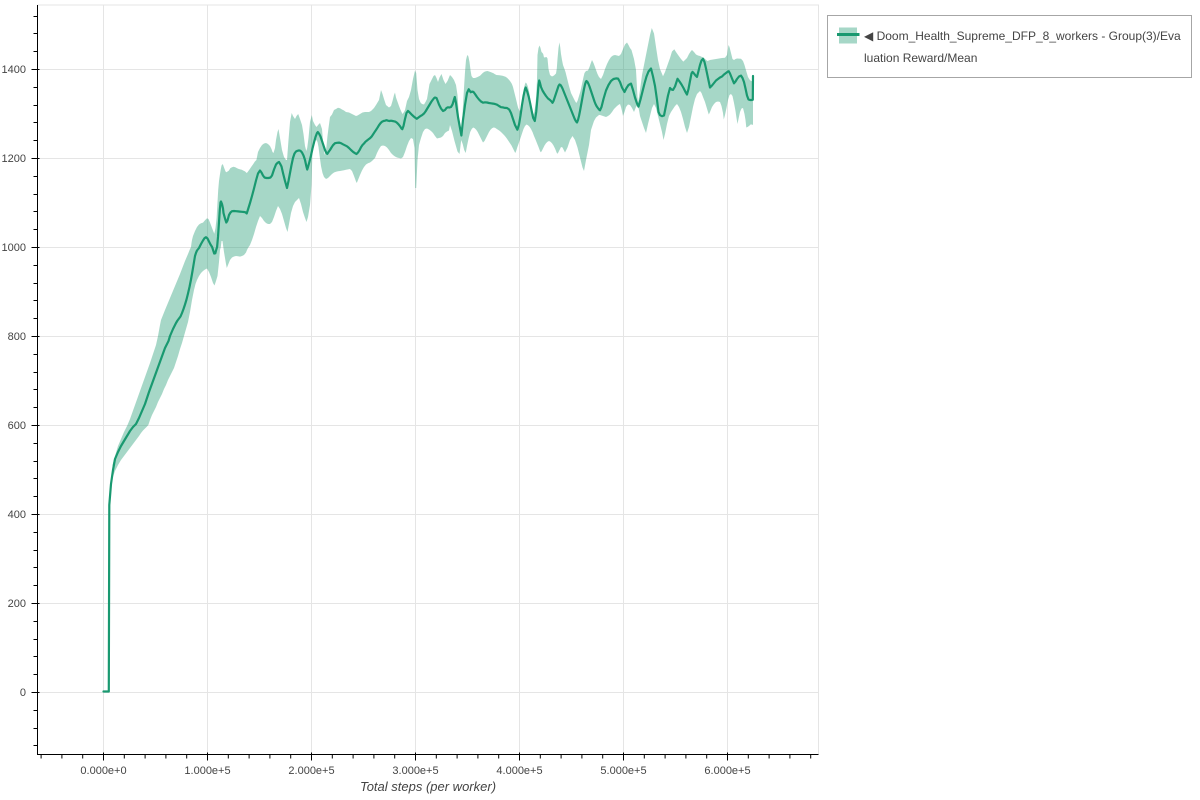 Image resolution: width=1200 pixels, height=800 pixels. Describe the element at coordinates (519, 771) in the screenshot. I see `svg-text: 4.000e+5` at that location.